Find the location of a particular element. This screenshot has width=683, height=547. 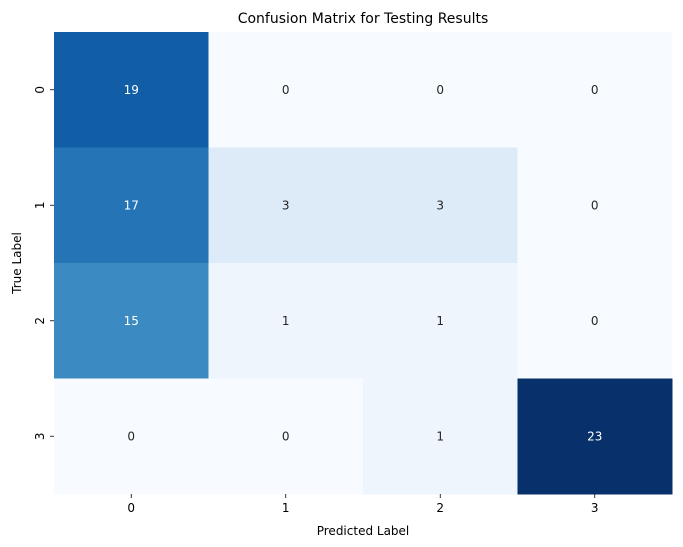

cell-value-label: 23 is located at coordinates (594, 436).